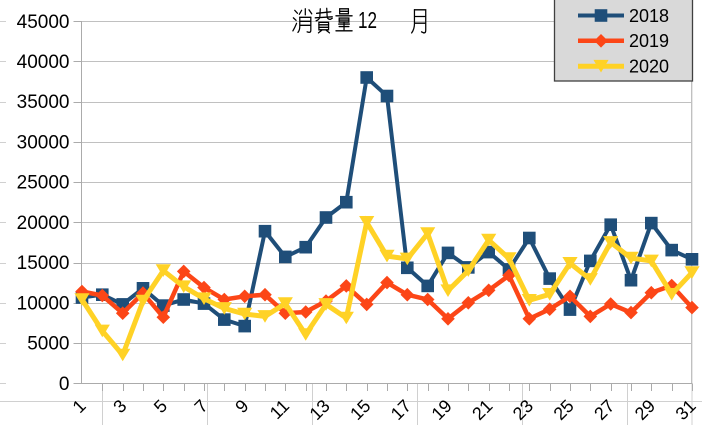 Image resolution: width=702 pixels, height=425 pixels. What do you see at coordinates (649, 41) in the screenshot?
I see `svg-text: 2019` at bounding box center [649, 41].